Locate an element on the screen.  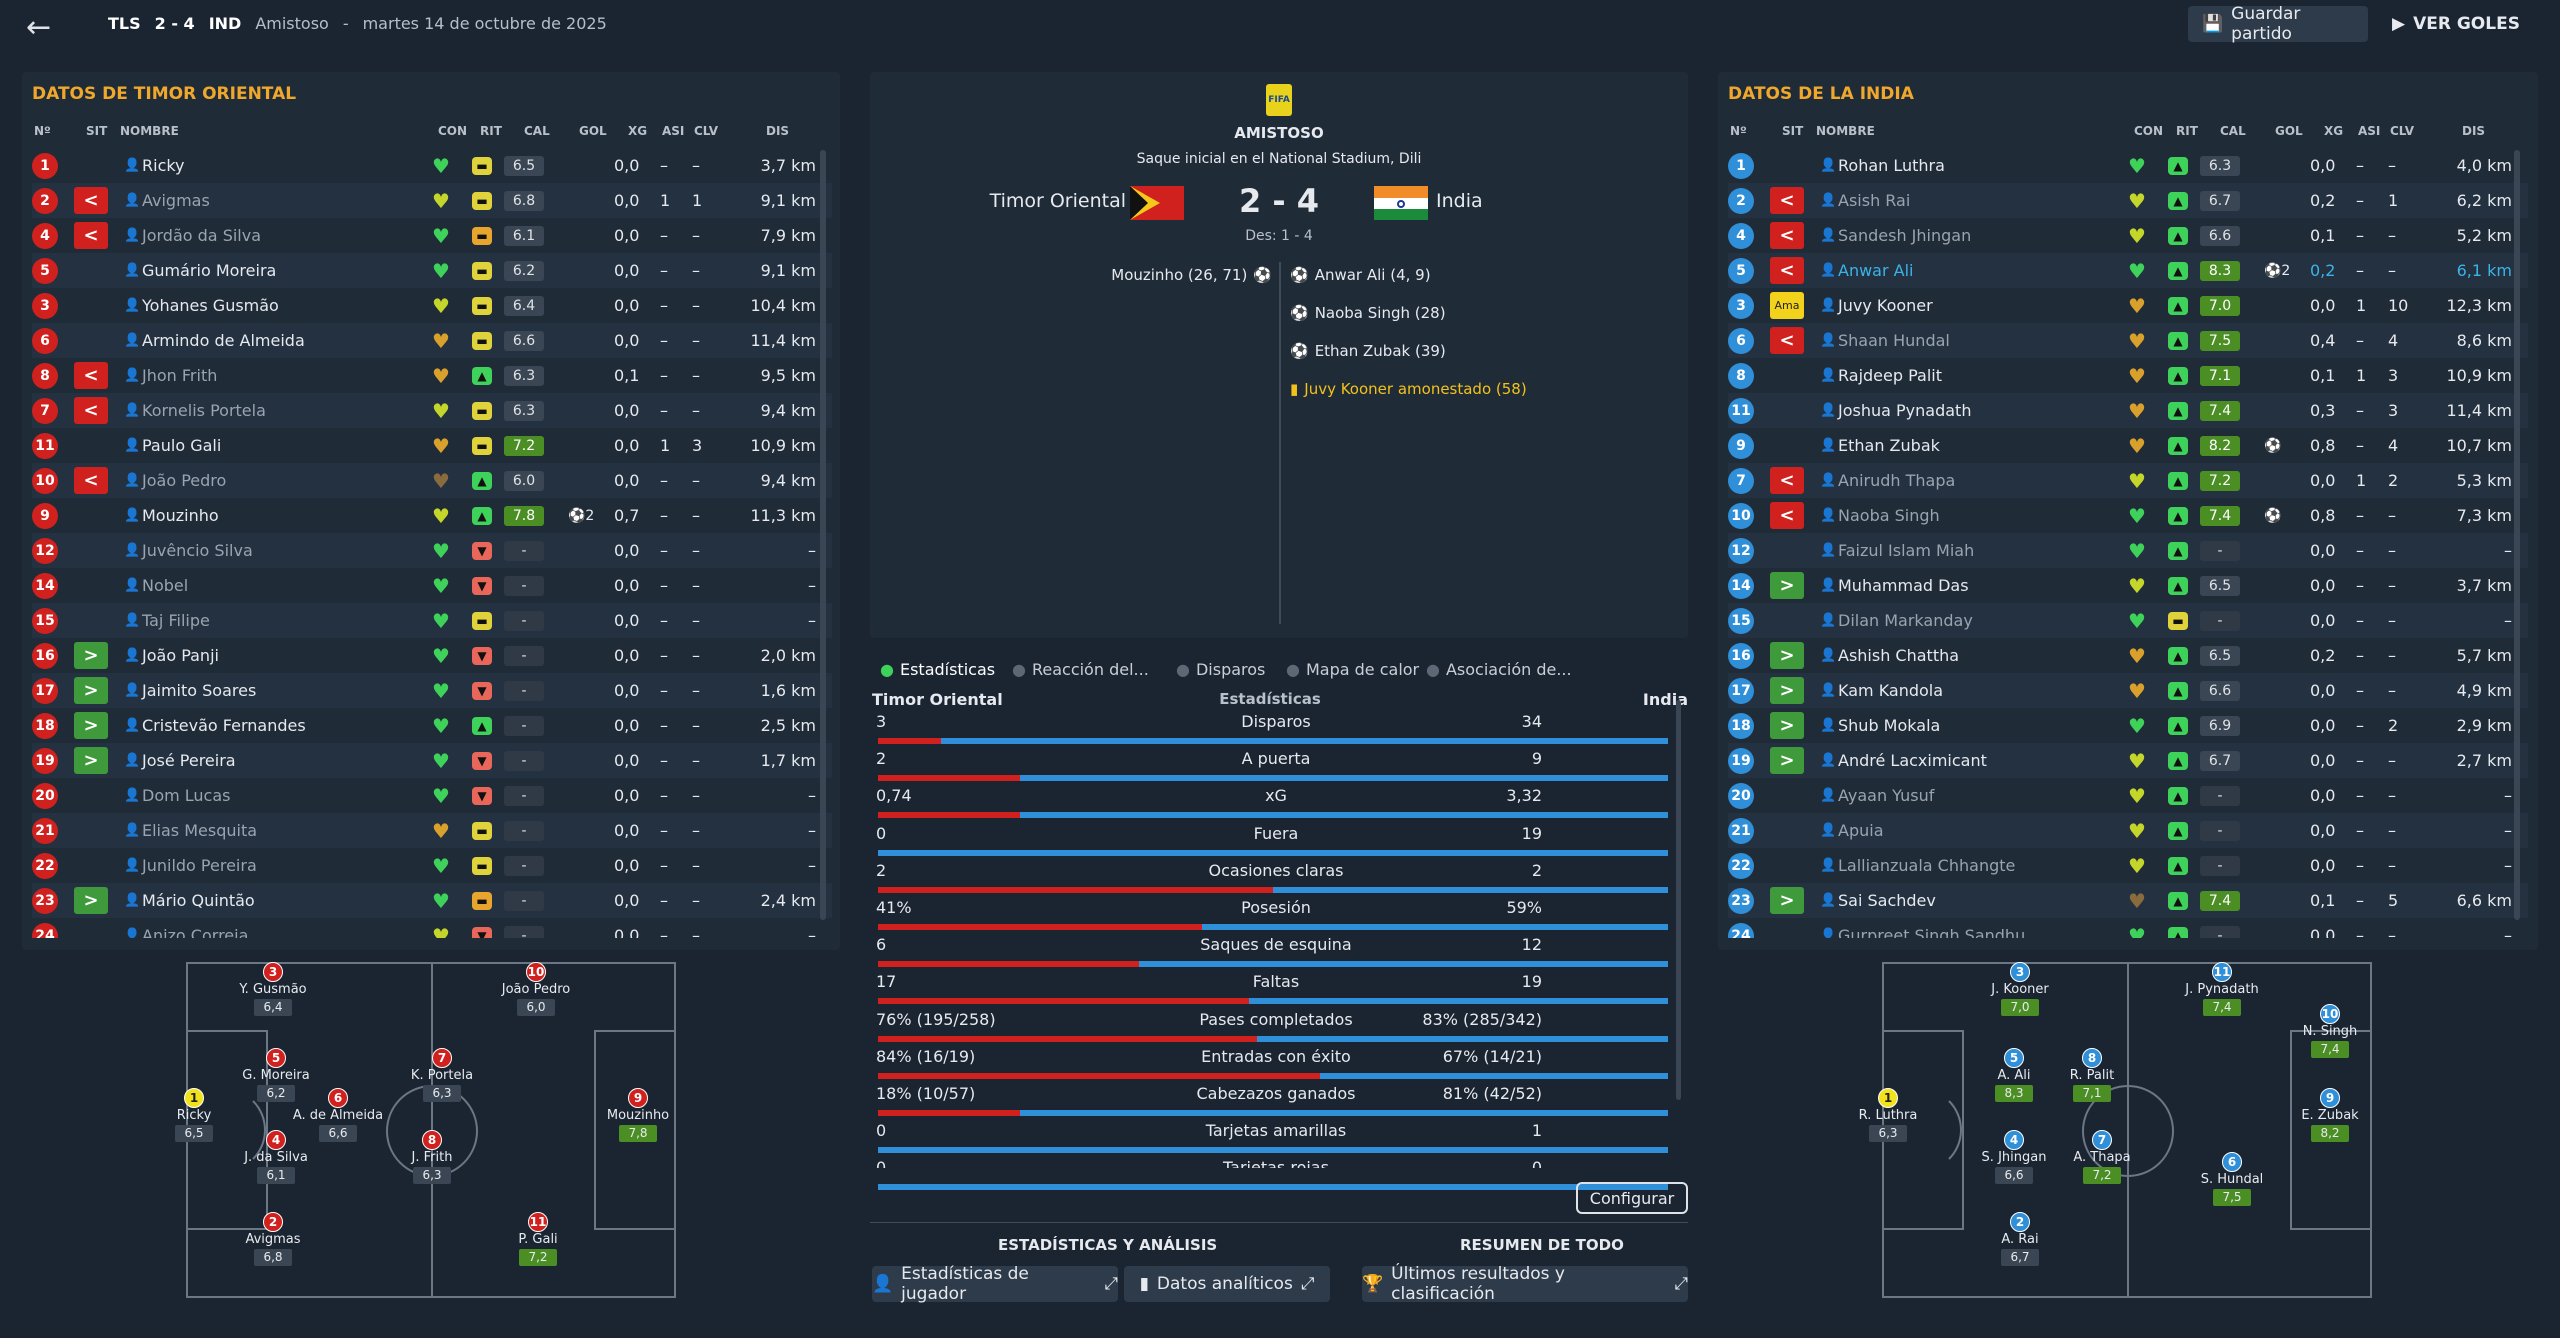
pitch-player: 10 N. Singh 7,4 is located at coordinates (2330, 1031).